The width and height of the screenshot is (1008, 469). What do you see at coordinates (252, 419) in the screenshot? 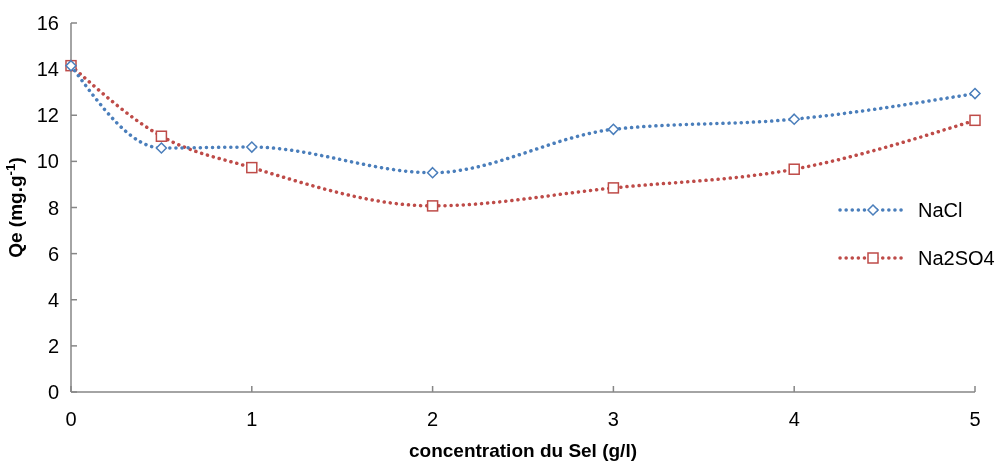
I see `x-tick-label: 1` at bounding box center [252, 419].